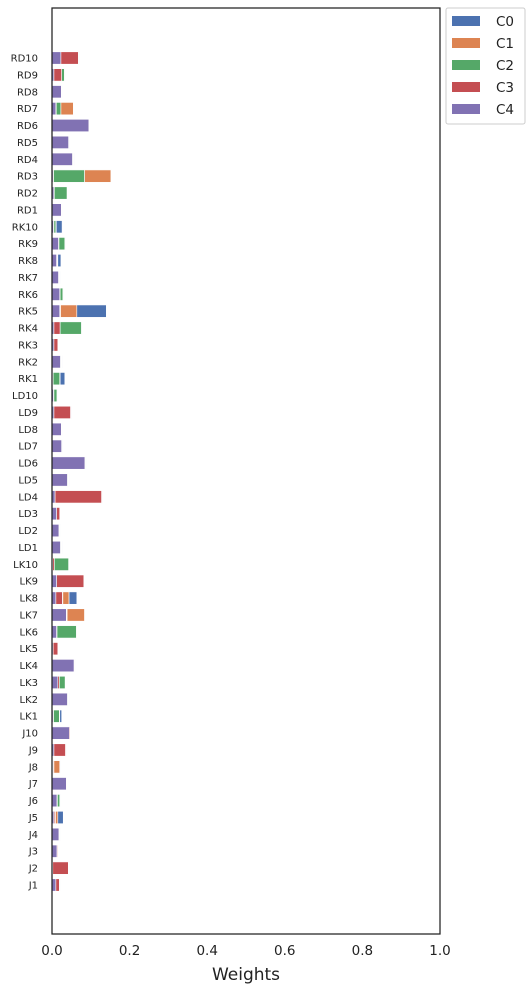 Image resolution: width=531 pixels, height=994 pixels. What do you see at coordinates (55, 682) in the screenshot?
I see `bar-C4-LK3` at bounding box center [55, 682].